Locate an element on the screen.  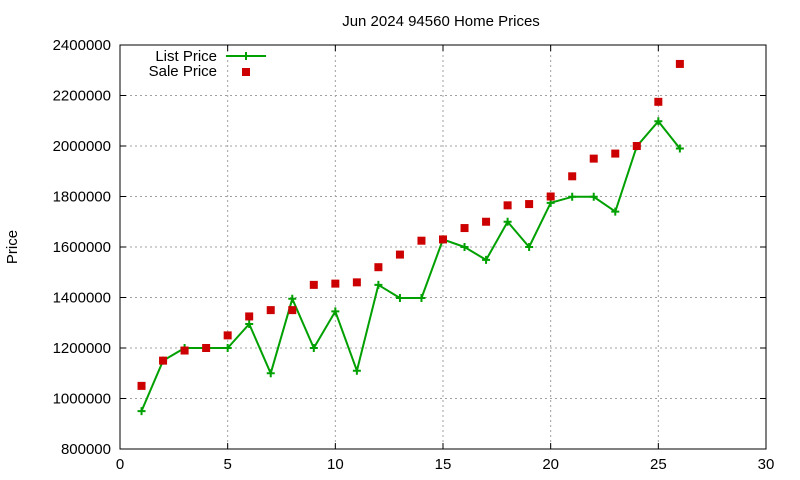
x-tick-label: 0 is located at coordinates (120, 464).